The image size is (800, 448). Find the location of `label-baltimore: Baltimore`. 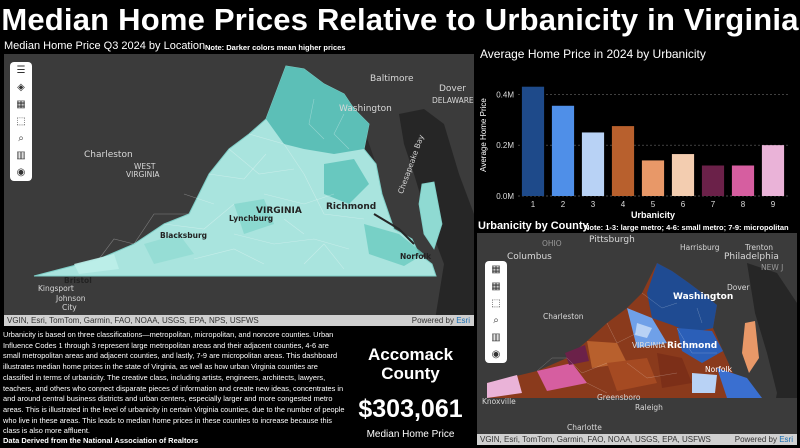

label-baltimore: Baltimore is located at coordinates (392, 79).